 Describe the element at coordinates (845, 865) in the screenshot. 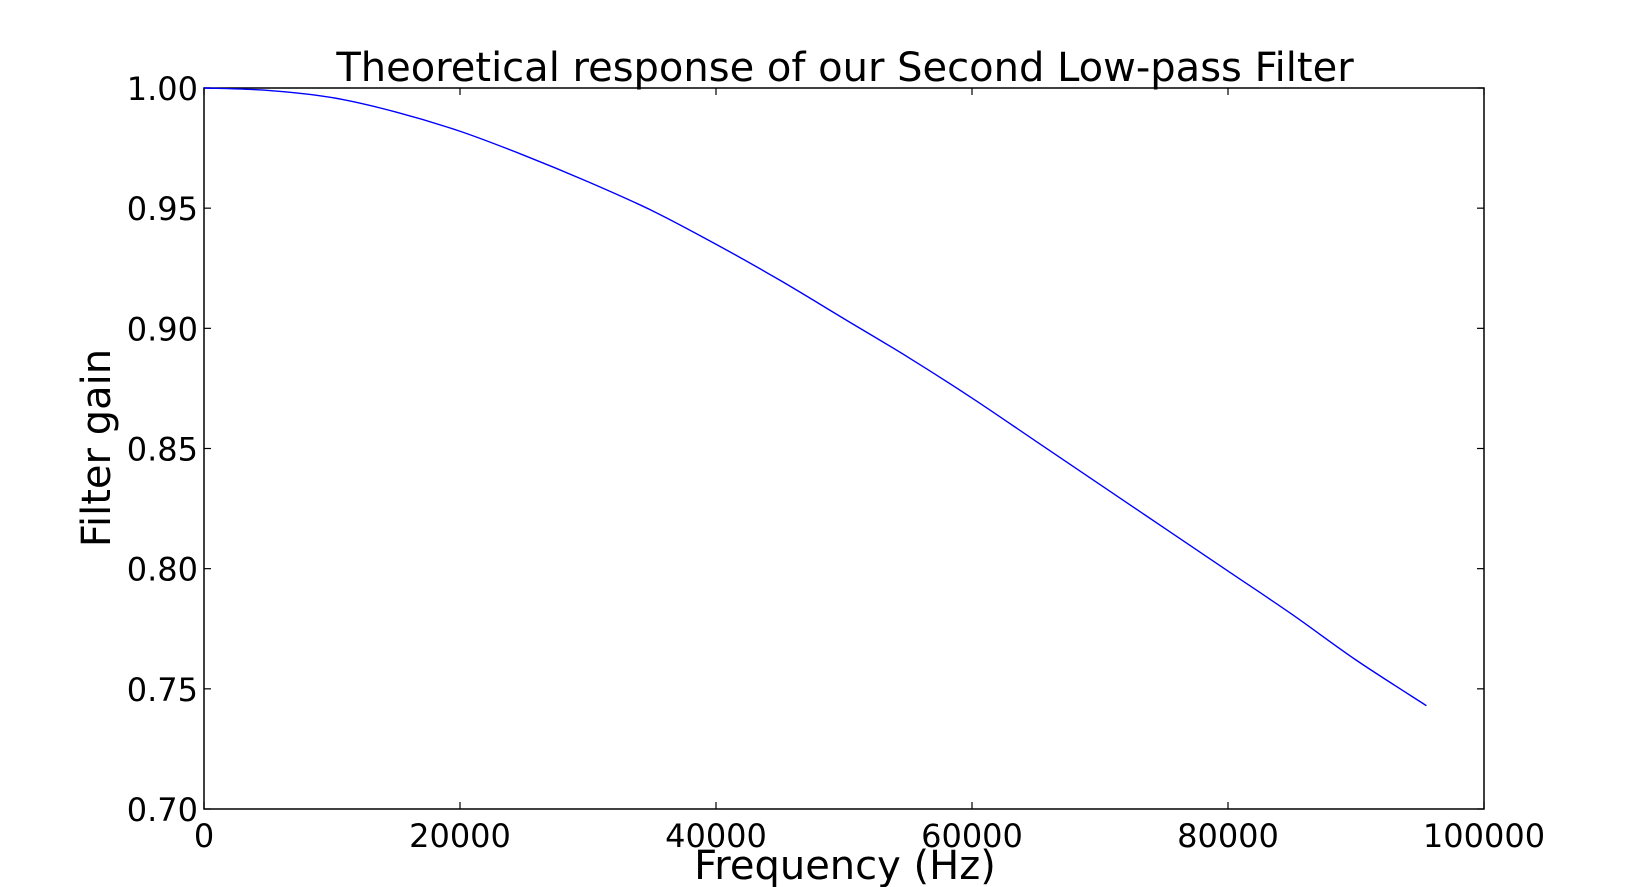

I see `x-axis-label: Frequency (Hz)` at that location.